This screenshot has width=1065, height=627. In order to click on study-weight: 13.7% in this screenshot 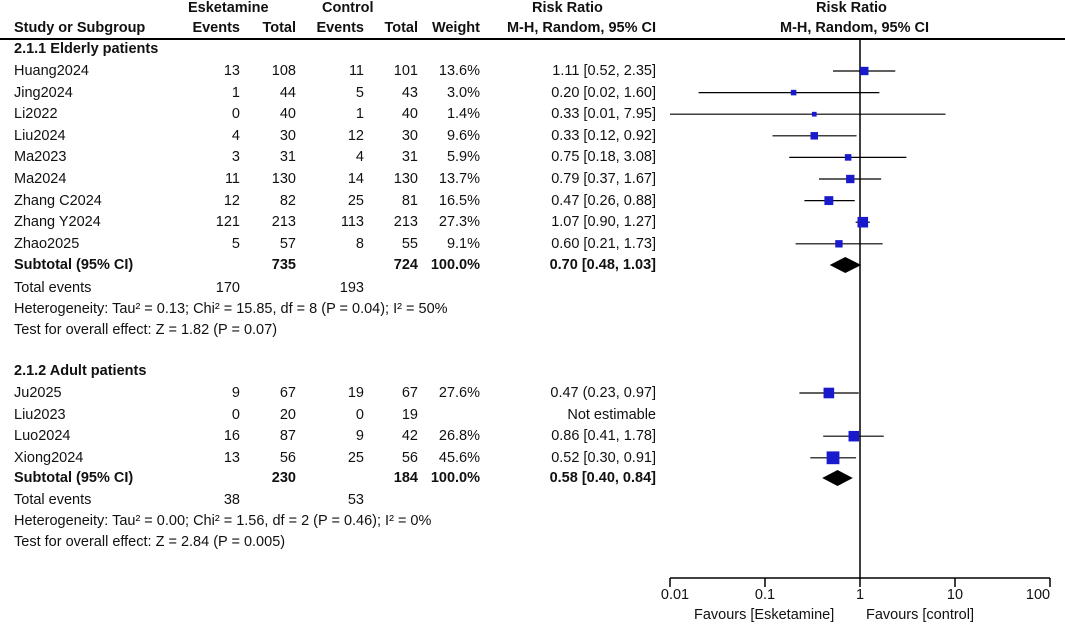, I will do `click(459, 179)`.